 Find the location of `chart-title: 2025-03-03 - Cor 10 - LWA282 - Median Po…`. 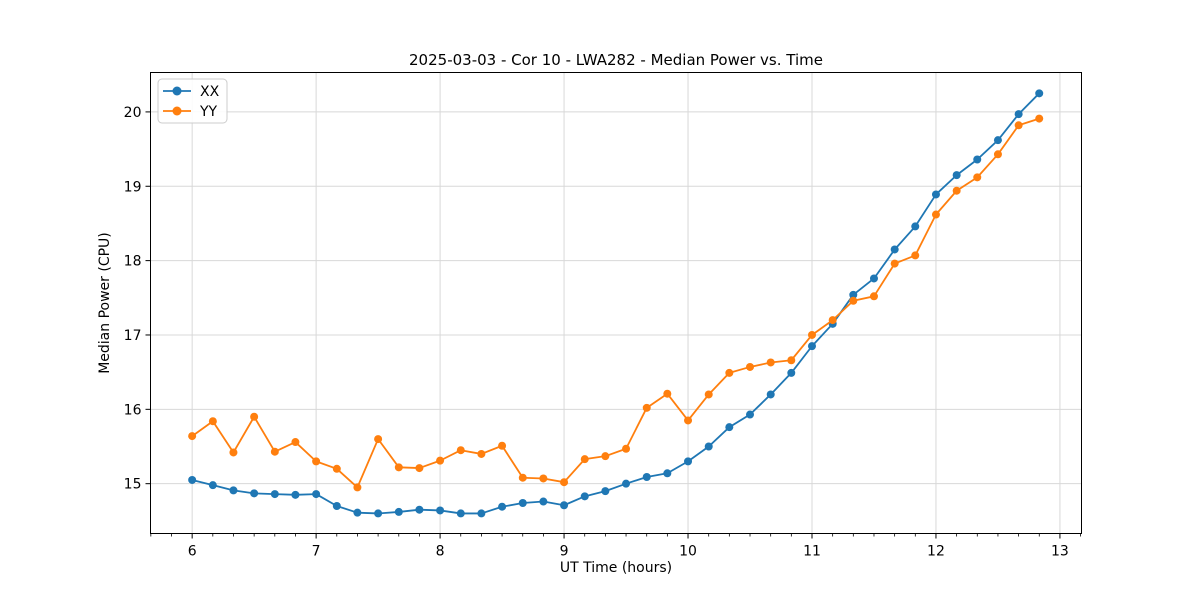

chart-title: 2025-03-03 - Cor 10 - LWA282 - Median Po… is located at coordinates (616, 60).